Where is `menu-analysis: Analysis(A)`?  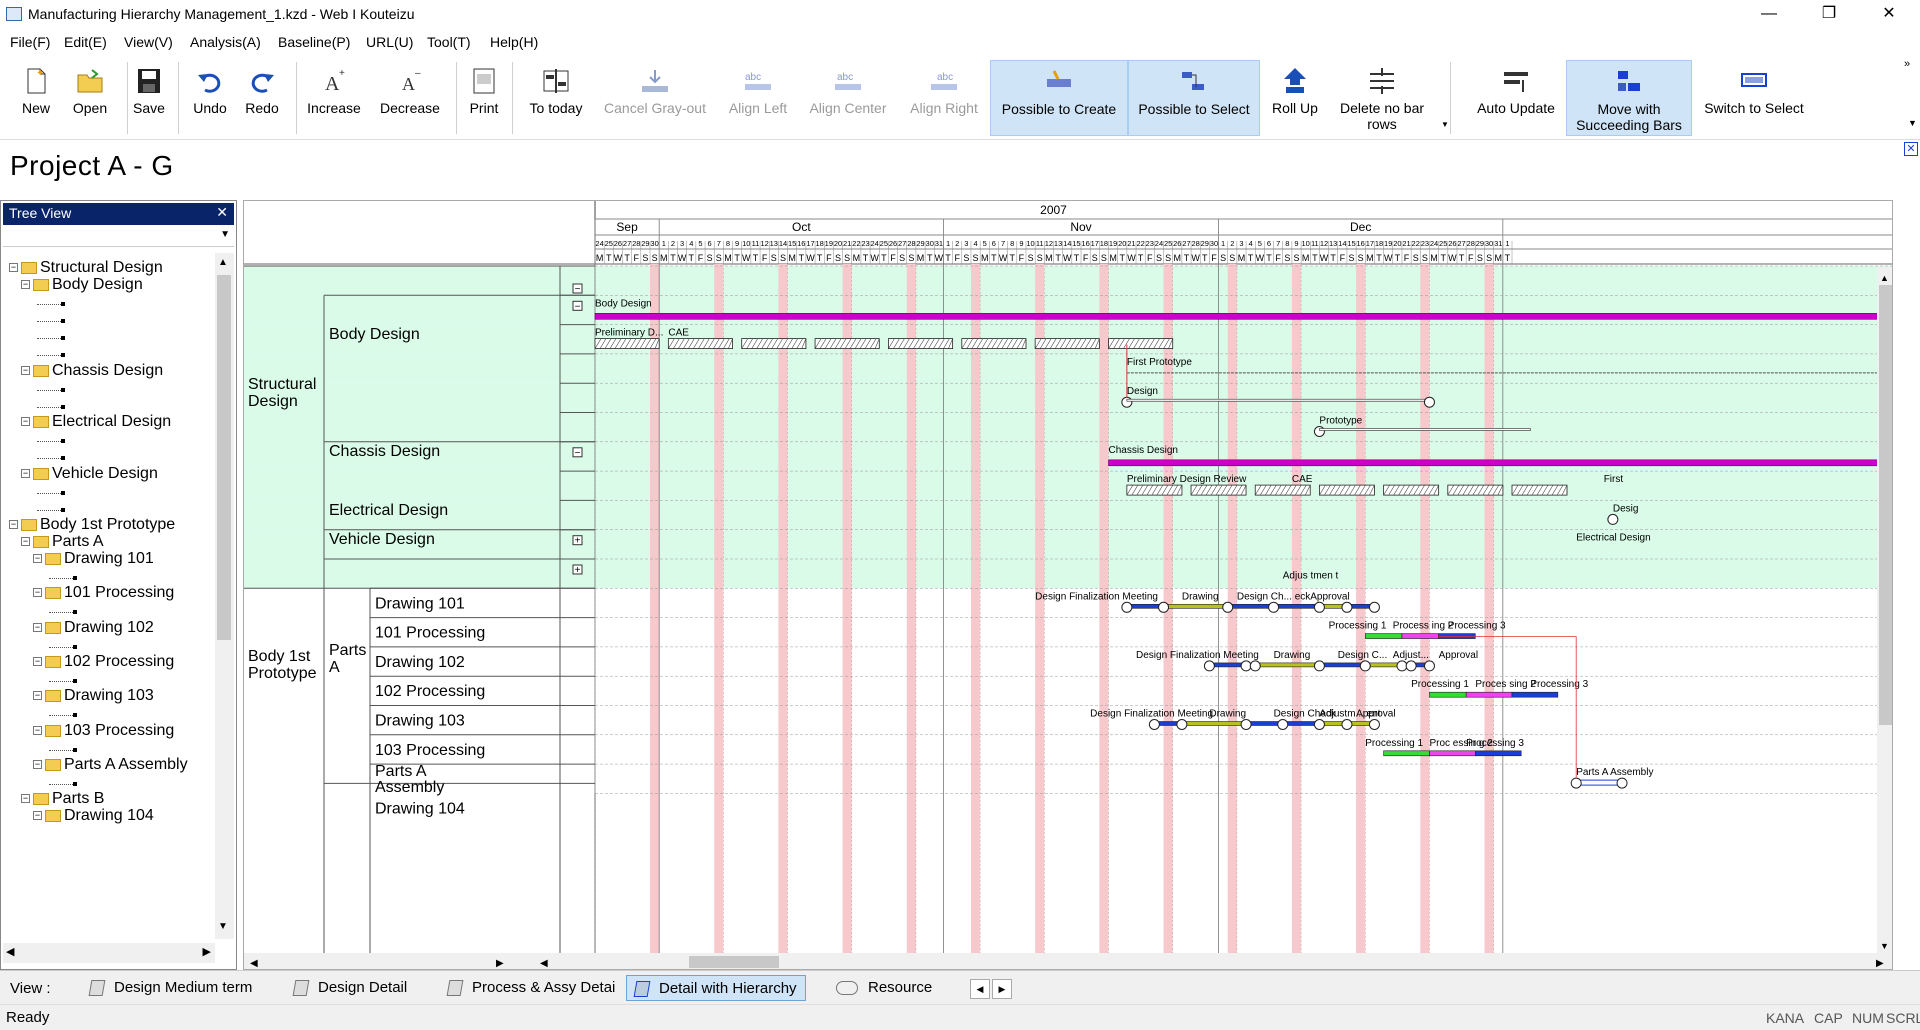
menu-analysis: Analysis(A) is located at coordinates (225, 42).